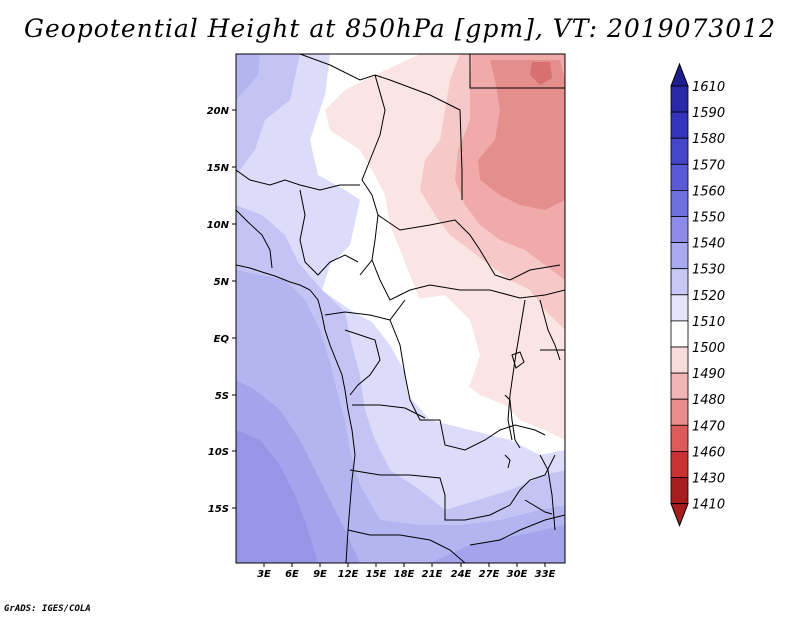 The image size is (800, 618). What do you see at coordinates (221, 310) in the screenshot?
I see `lat-axis: 20N 15N 10N 5N EQ 5S 10S 15S` at bounding box center [221, 310].